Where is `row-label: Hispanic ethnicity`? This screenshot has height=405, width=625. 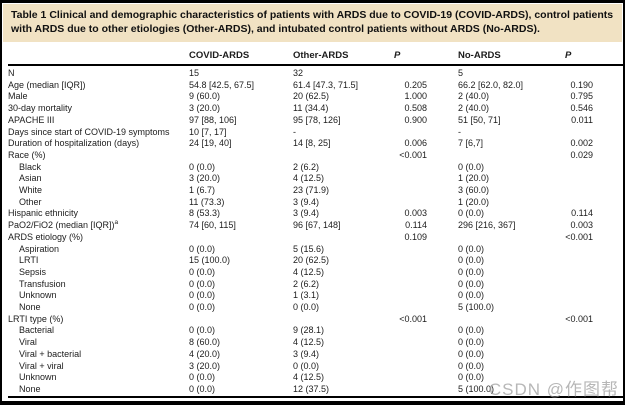 row-label: Hispanic ethnicity is located at coordinates (43, 213).